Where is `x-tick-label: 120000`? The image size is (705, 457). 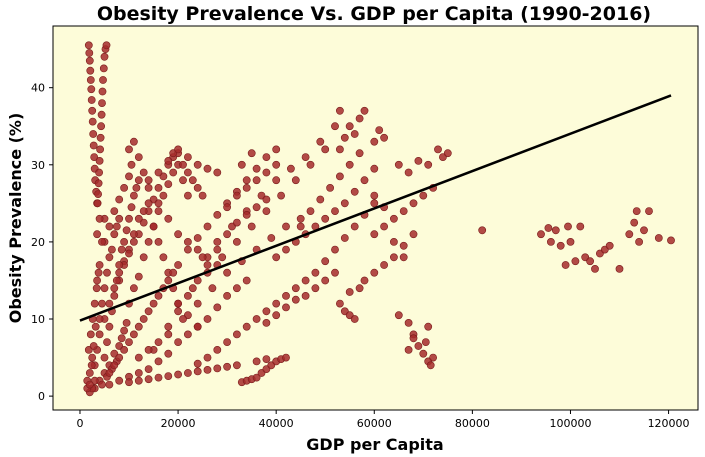
x-tick-label: 120000 is located at coordinates (669, 423).